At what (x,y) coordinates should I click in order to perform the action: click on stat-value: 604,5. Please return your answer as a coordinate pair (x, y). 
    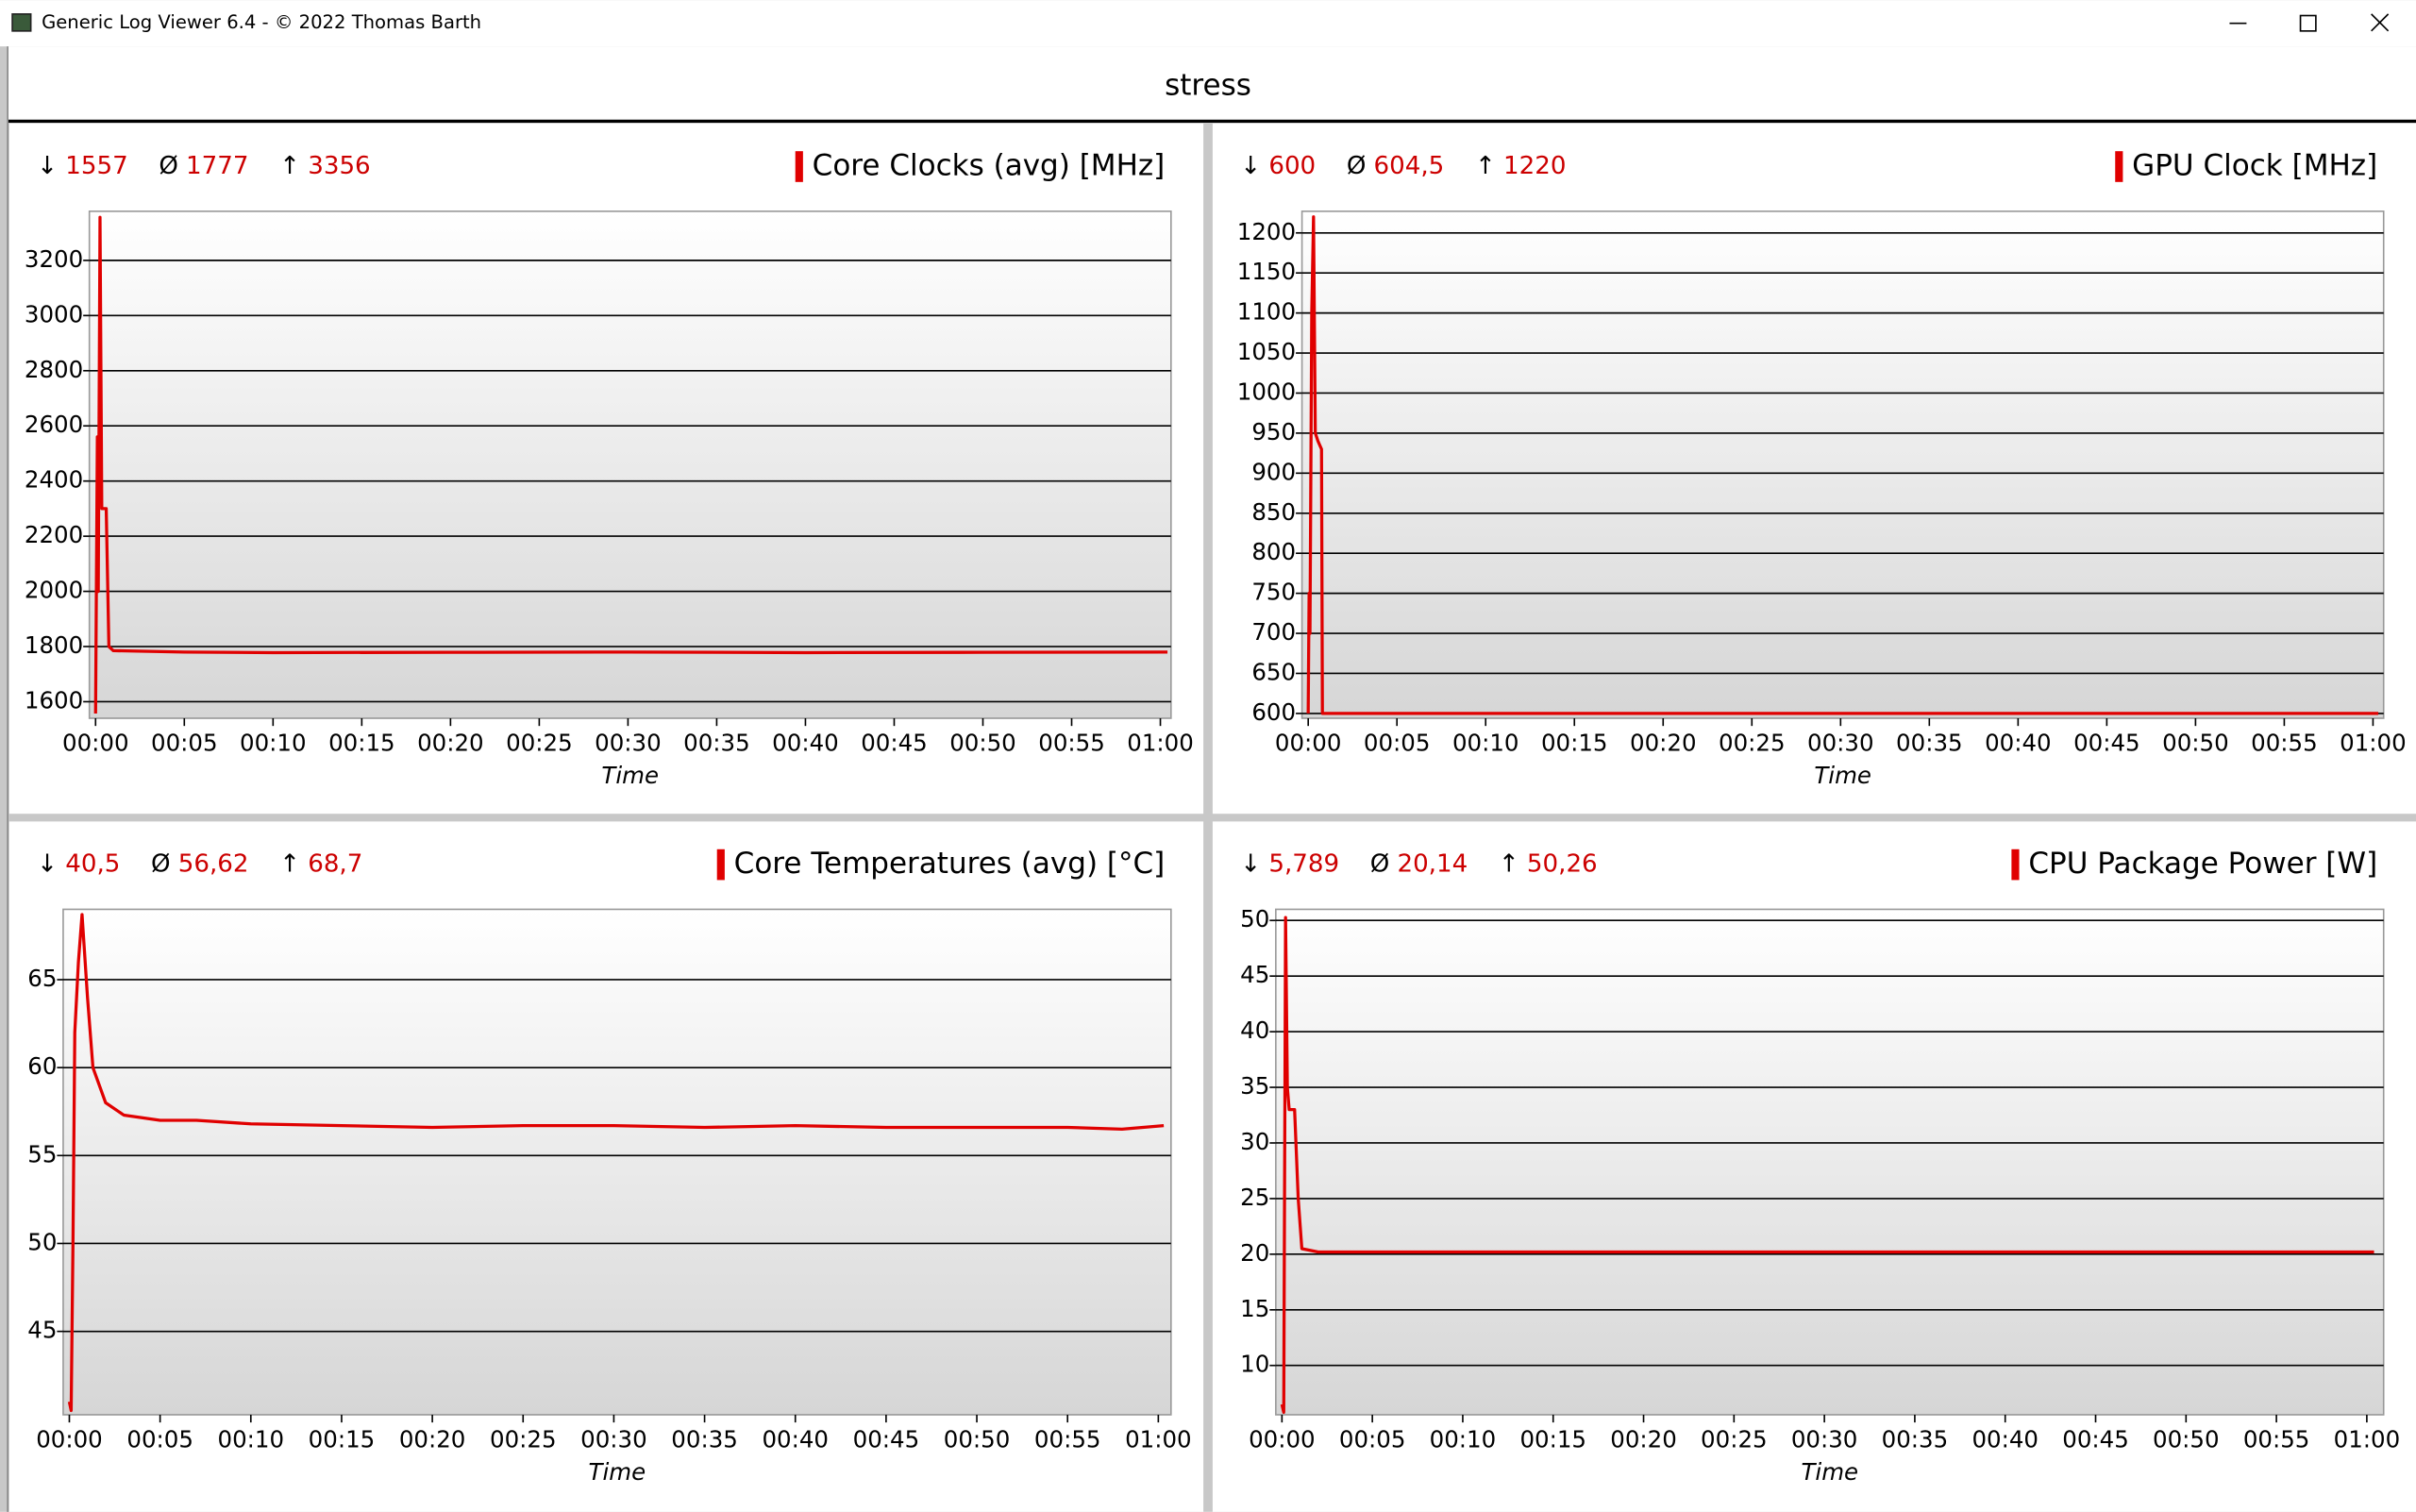
    Looking at the image, I should click on (1409, 166).